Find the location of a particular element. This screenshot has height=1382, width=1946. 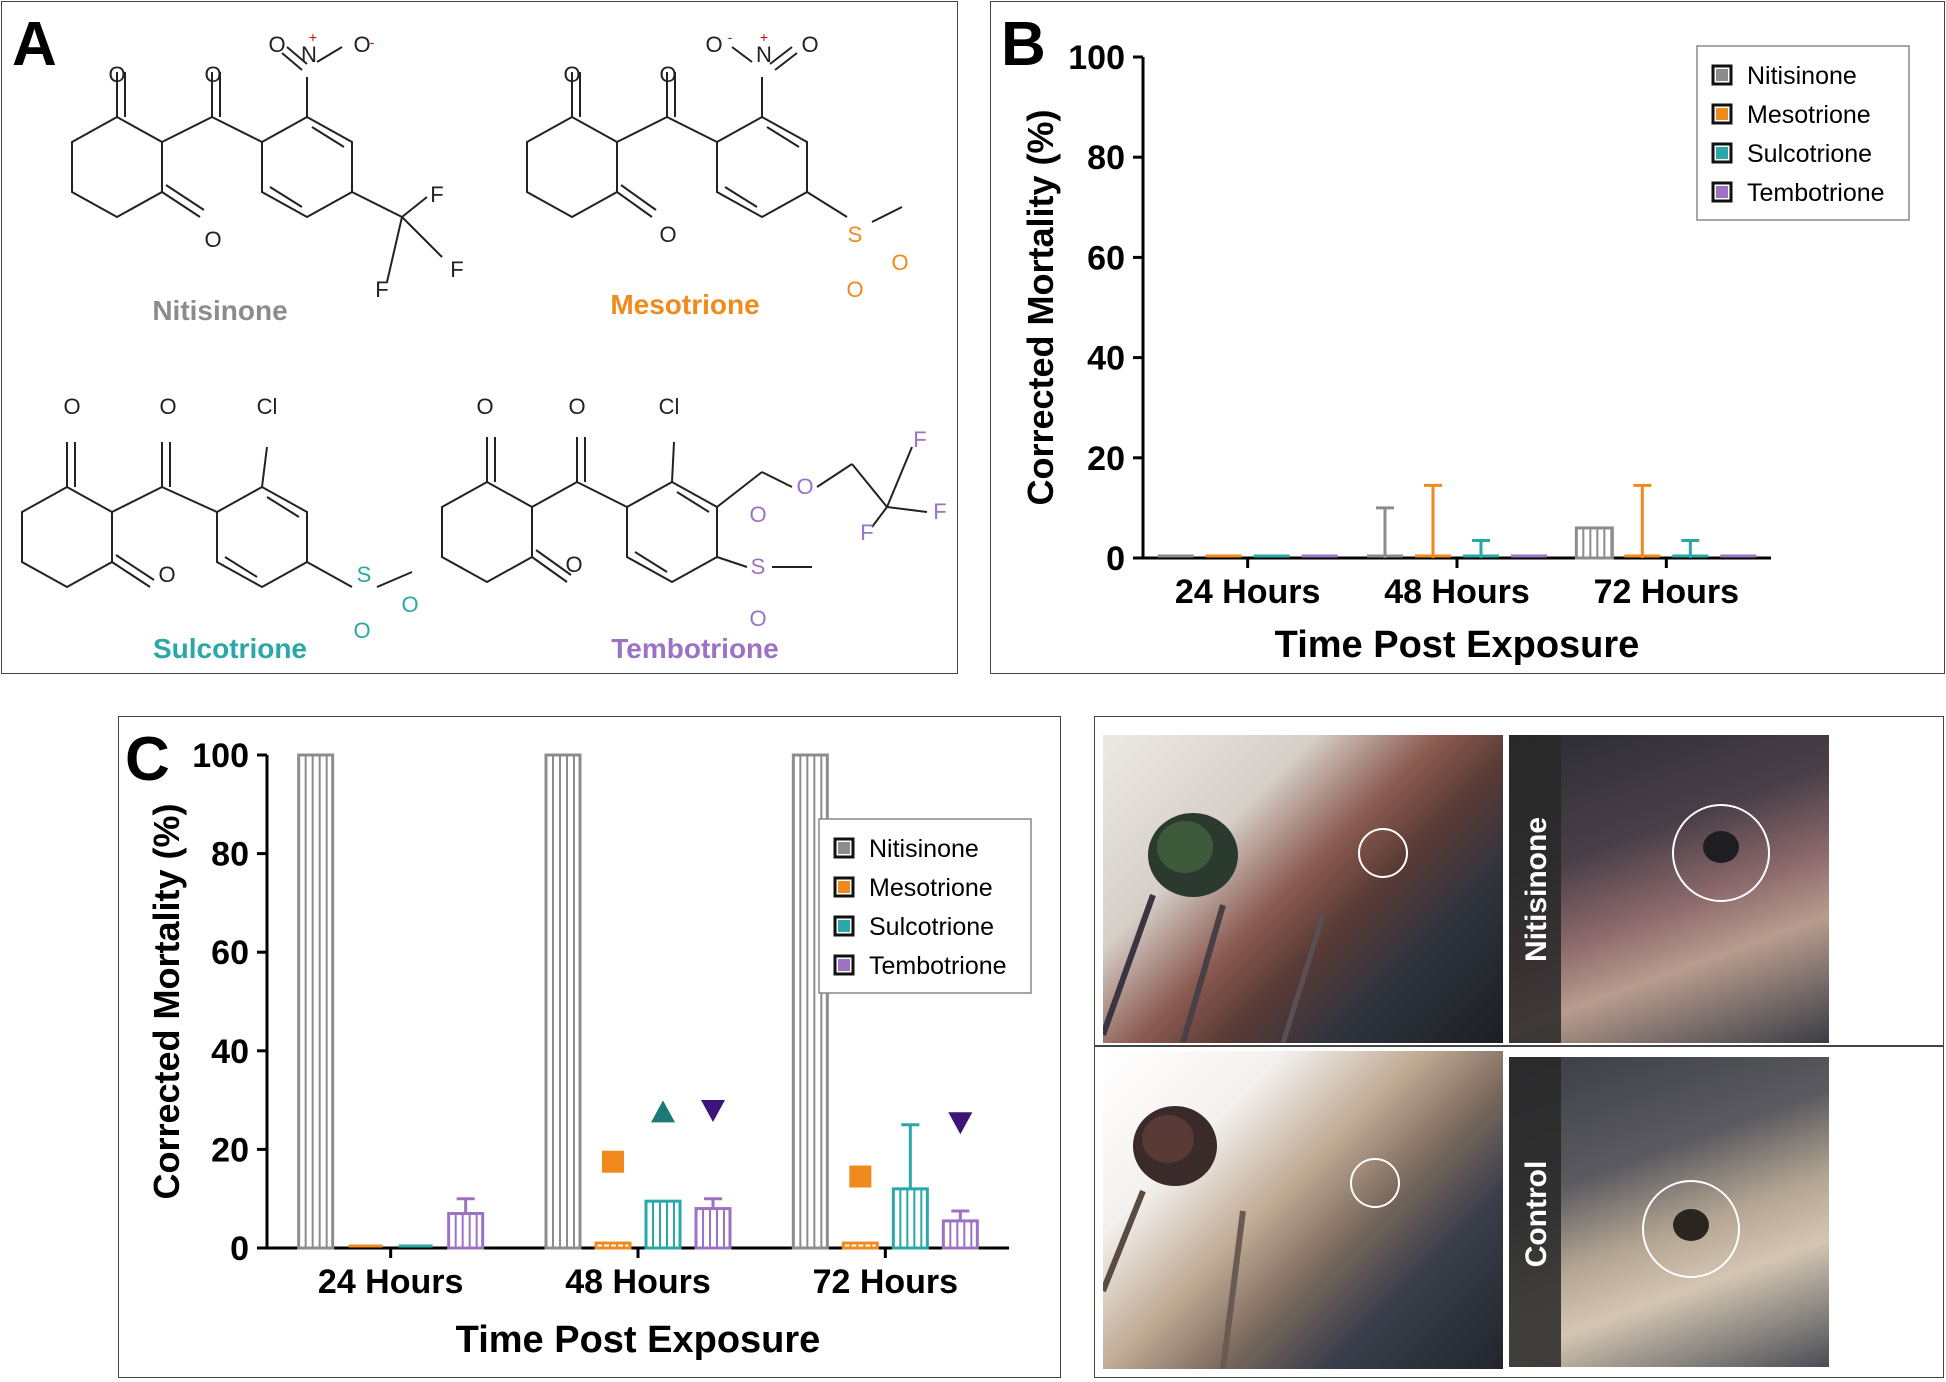

legend-label: Nitisinone is located at coordinates (924, 849).